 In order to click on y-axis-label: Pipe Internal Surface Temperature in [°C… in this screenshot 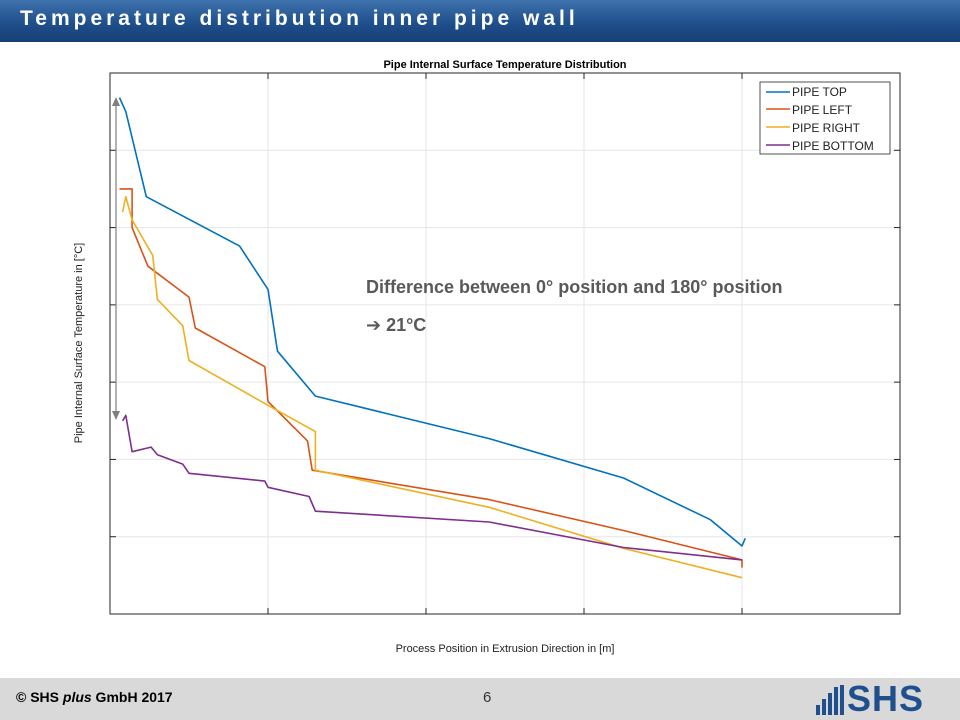, I will do `click(79, 343)`.